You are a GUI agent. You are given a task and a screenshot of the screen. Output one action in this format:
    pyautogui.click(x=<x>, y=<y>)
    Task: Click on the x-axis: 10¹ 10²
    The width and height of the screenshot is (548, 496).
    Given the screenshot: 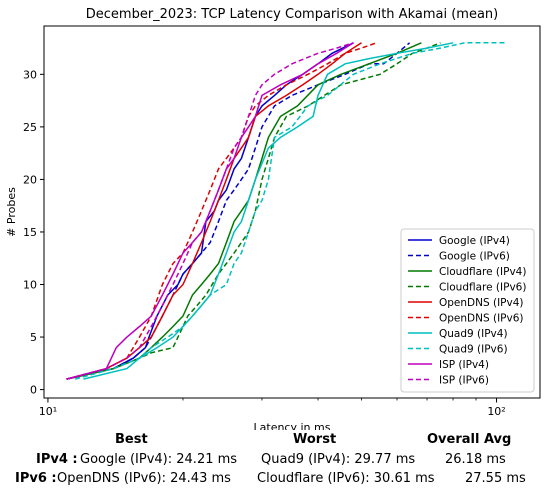 What is the action you would take?
    pyautogui.click(x=272, y=408)
    